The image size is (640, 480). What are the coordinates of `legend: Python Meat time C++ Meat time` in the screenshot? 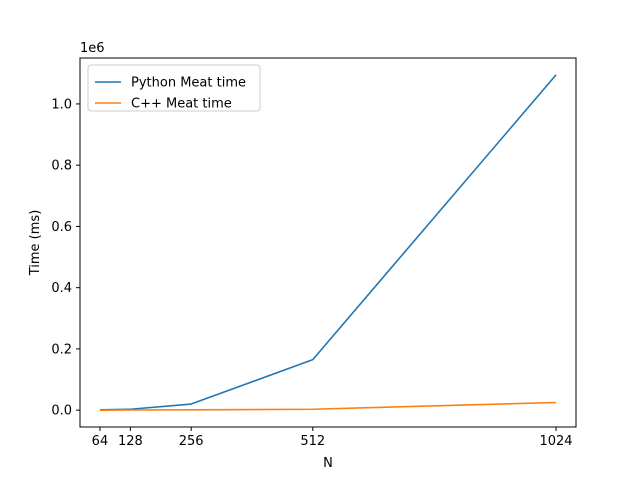 It's located at (174, 88).